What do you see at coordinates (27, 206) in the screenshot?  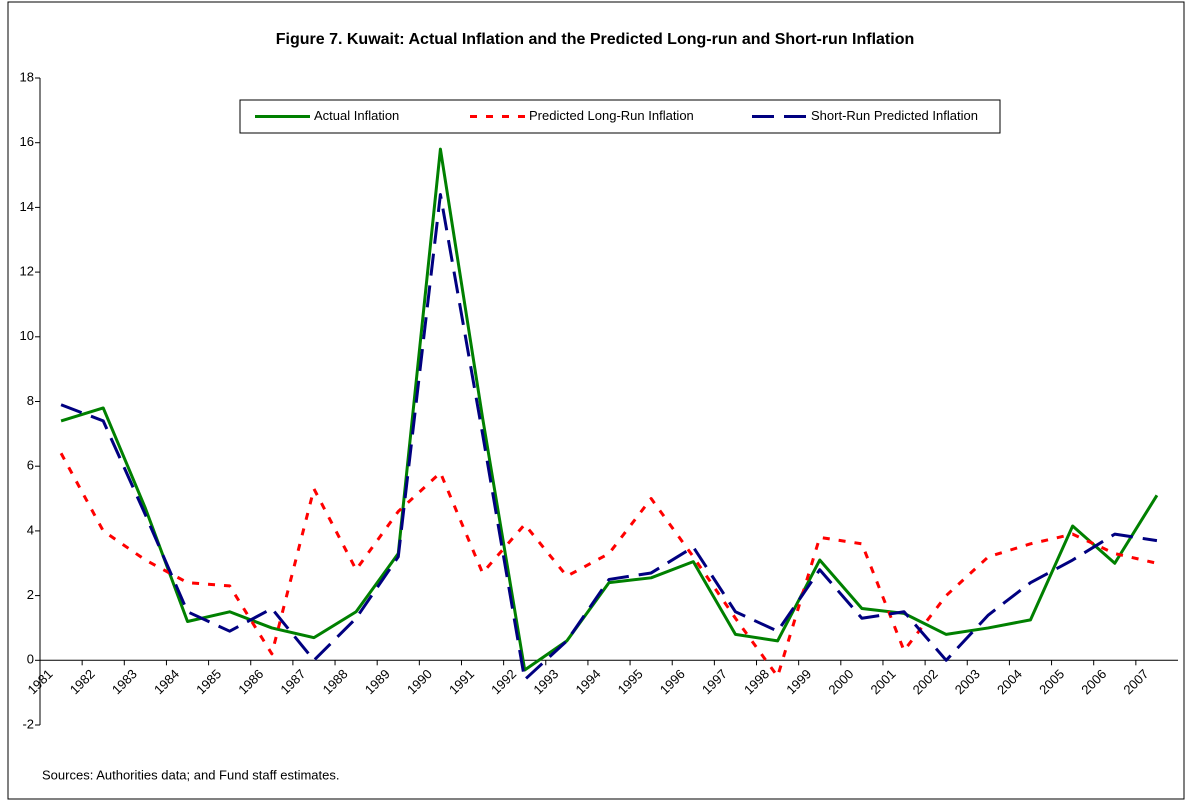 I see `y-tick-label: 14` at bounding box center [27, 206].